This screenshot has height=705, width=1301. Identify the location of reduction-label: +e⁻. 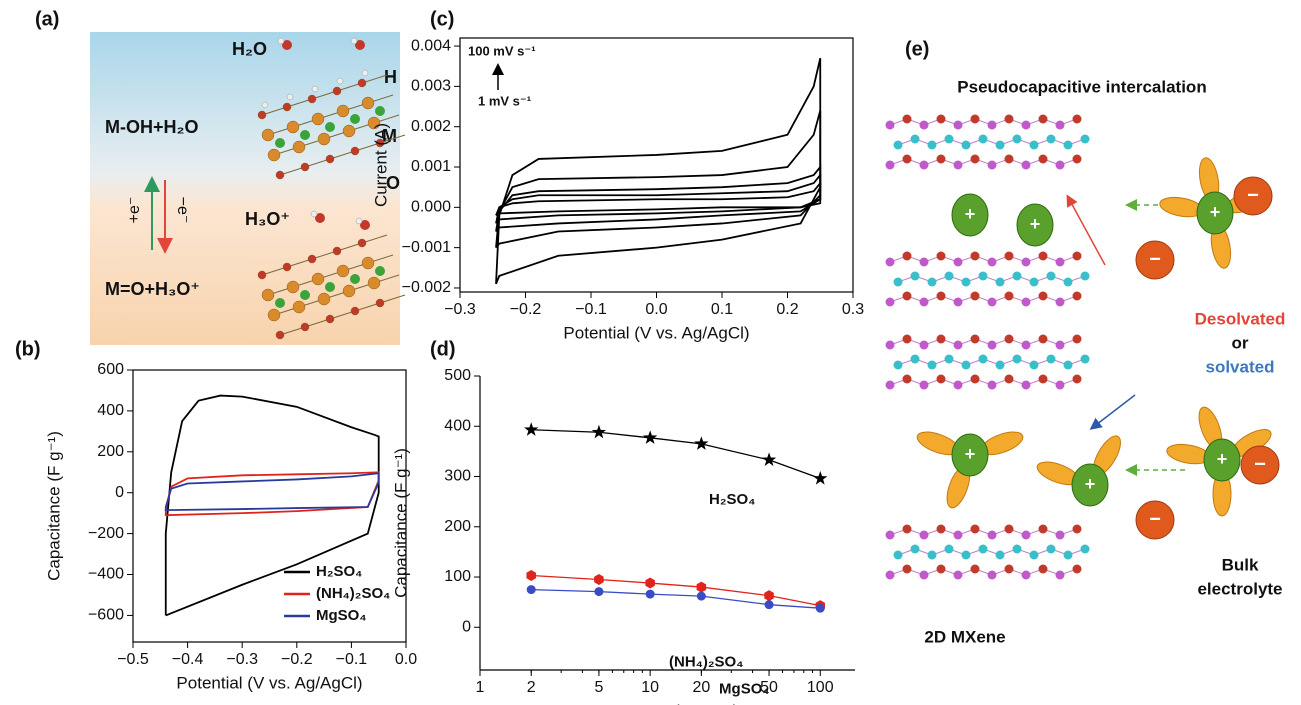
(134, 210).